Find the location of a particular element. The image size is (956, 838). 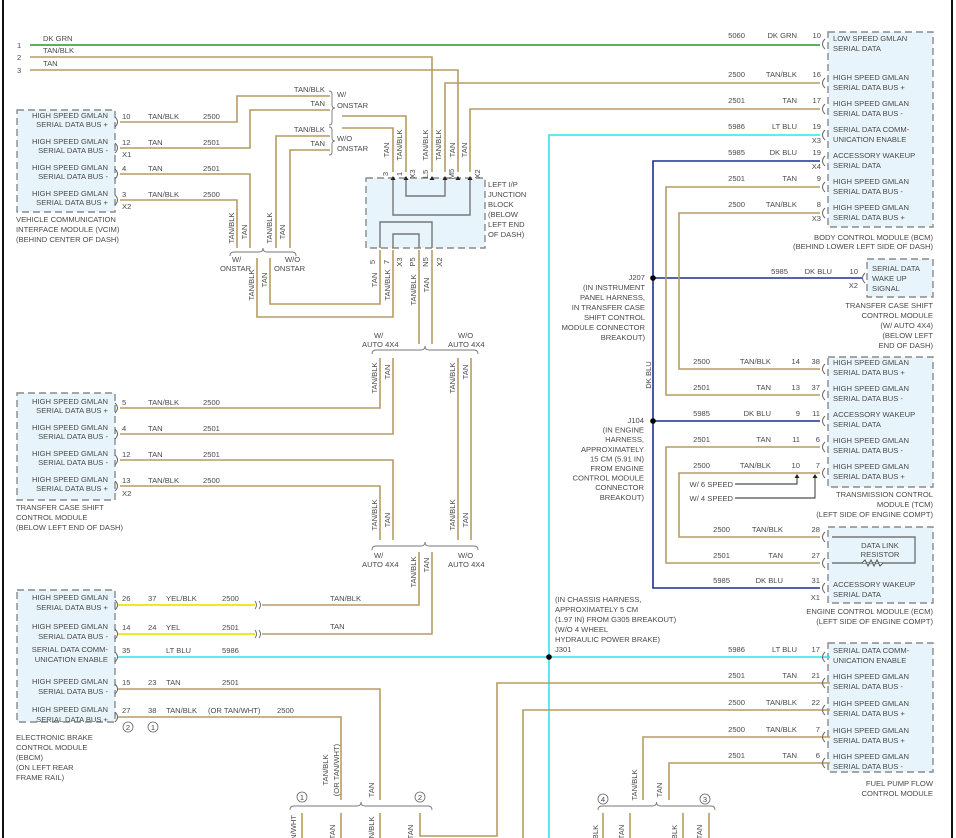

variant-note: W/ 6 SPEED is located at coordinates (712, 484).